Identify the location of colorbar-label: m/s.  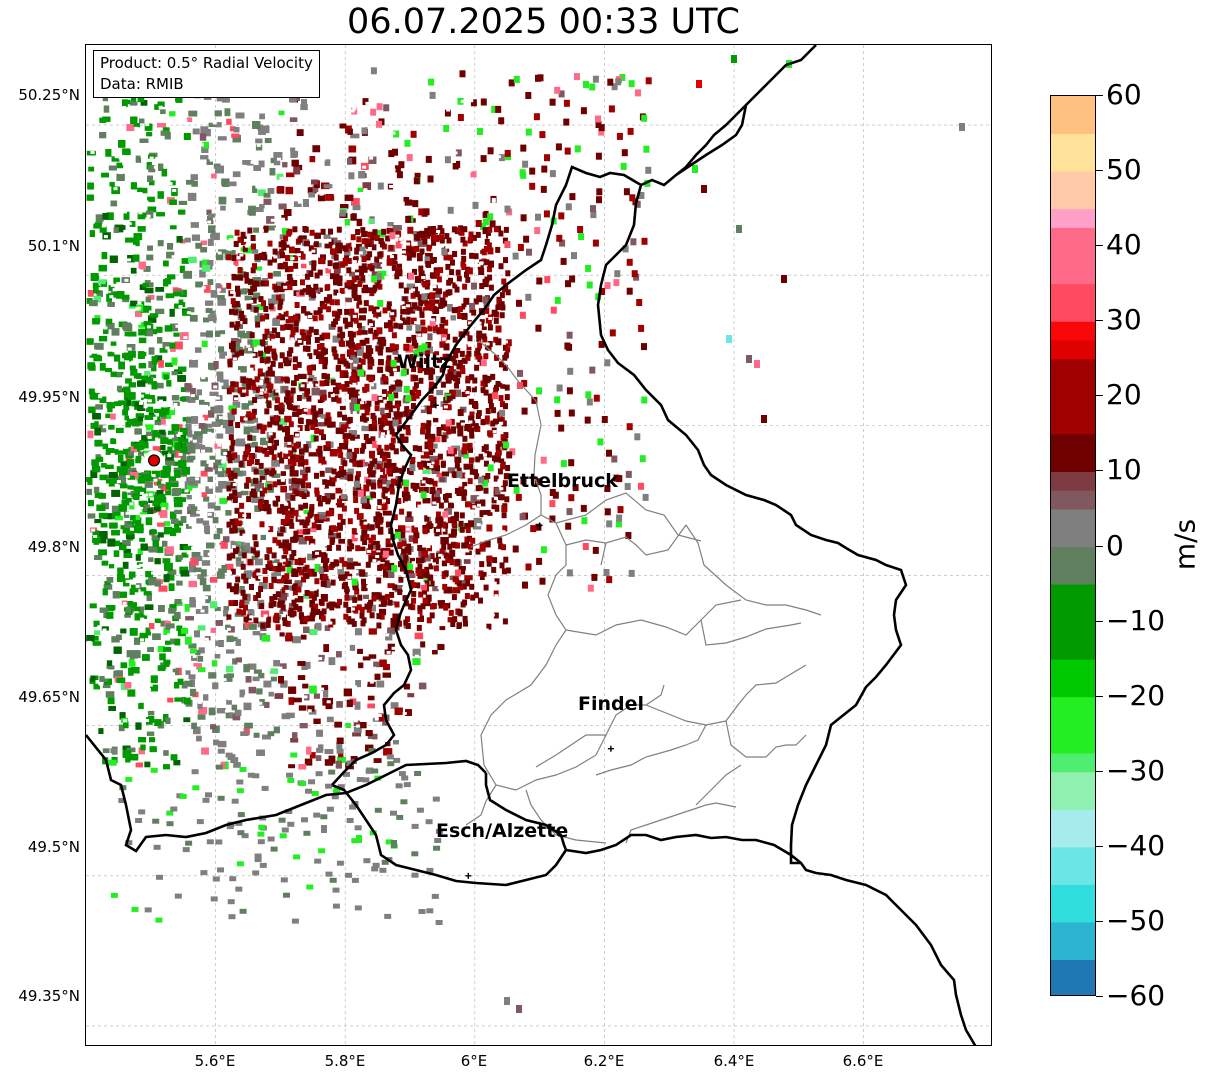
(1185, 544).